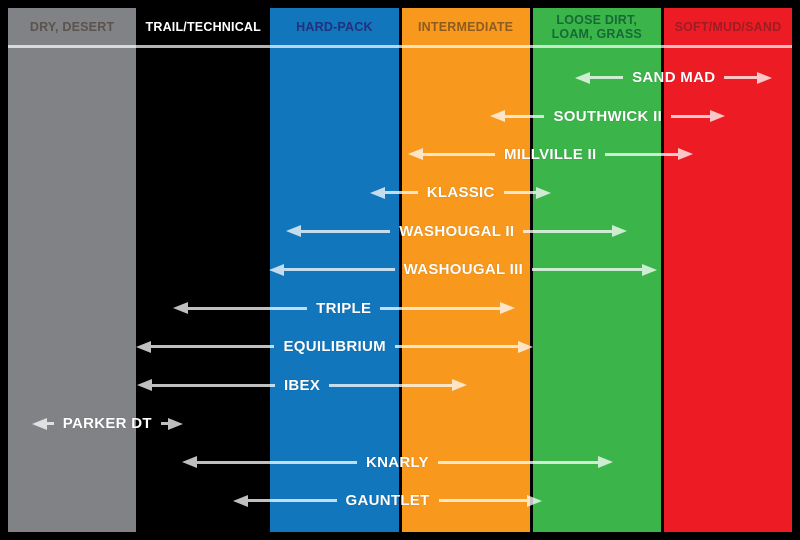 The image size is (800, 540). I want to click on tire-label-klassic: KLASSIC, so click(460, 193).